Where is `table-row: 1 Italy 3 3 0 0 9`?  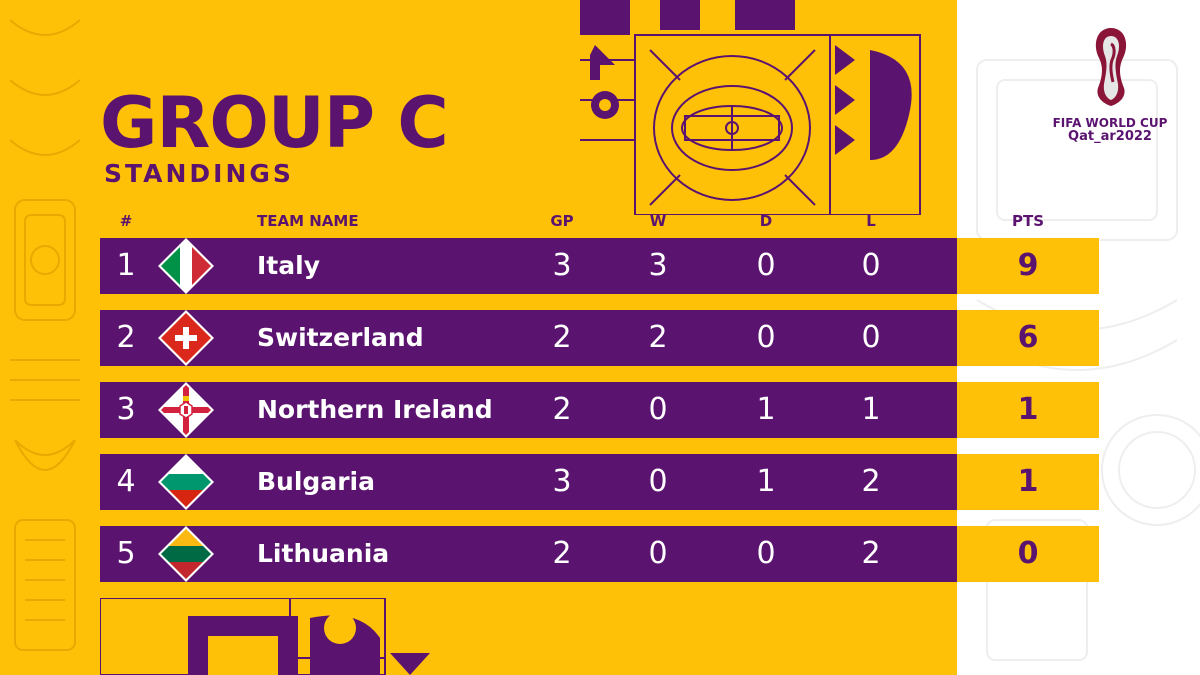 table-row: 1 Italy 3 3 0 0 9 is located at coordinates (599, 266).